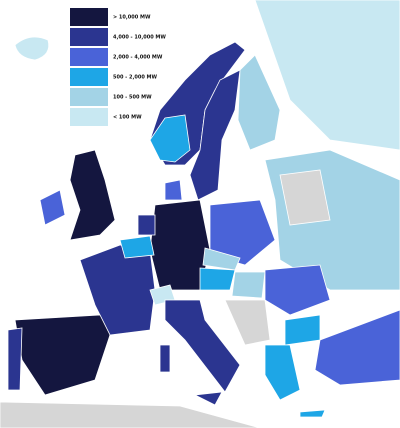  Describe the element at coordinates (312, 413) in the screenshot. I see `crete` at that location.